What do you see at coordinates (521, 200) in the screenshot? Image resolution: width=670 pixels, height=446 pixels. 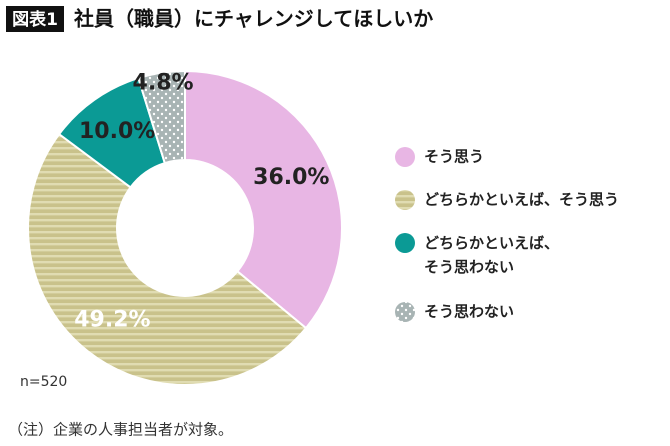 I see `legend-label: どちらかといえば、そう思う` at bounding box center [521, 200].